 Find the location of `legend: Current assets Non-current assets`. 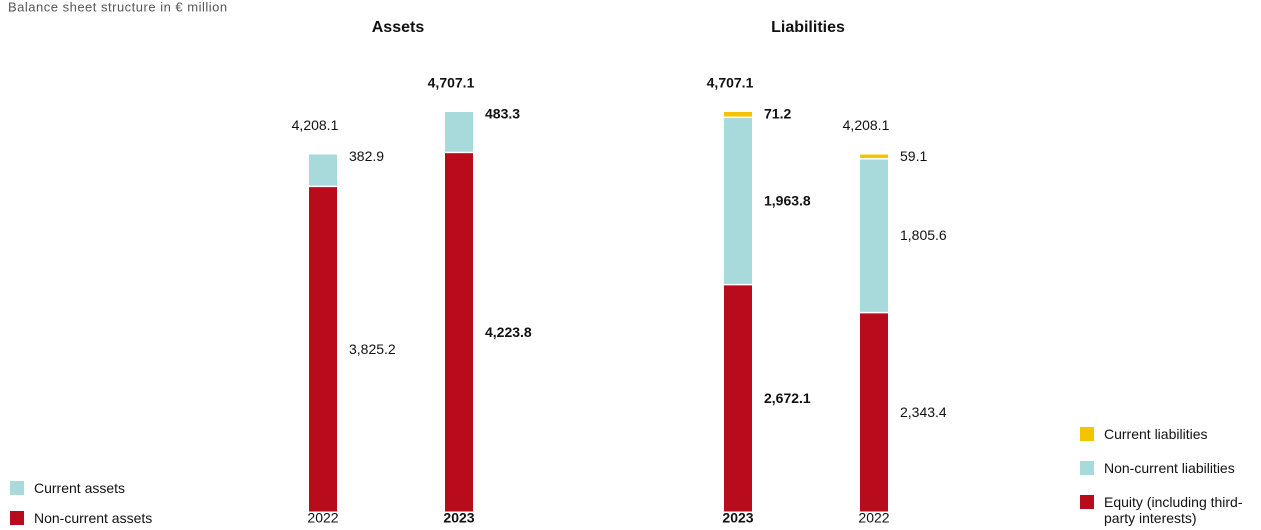

legend: Current assets Non-current assets is located at coordinates (97, 503).